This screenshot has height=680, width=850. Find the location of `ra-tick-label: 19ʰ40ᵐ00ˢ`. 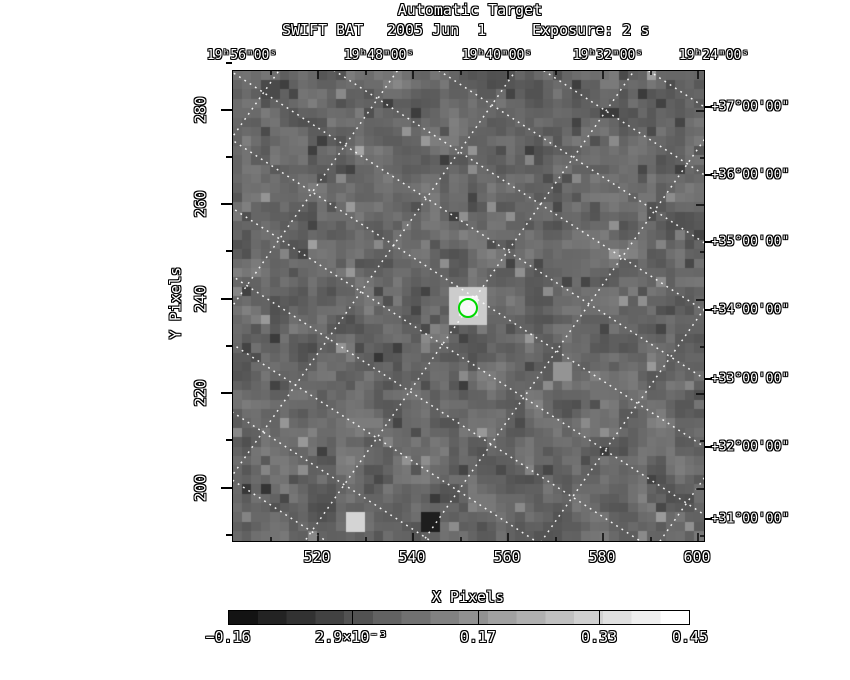

ra-tick-label: 19ʰ40ᵐ00ˢ is located at coordinates (497, 55).